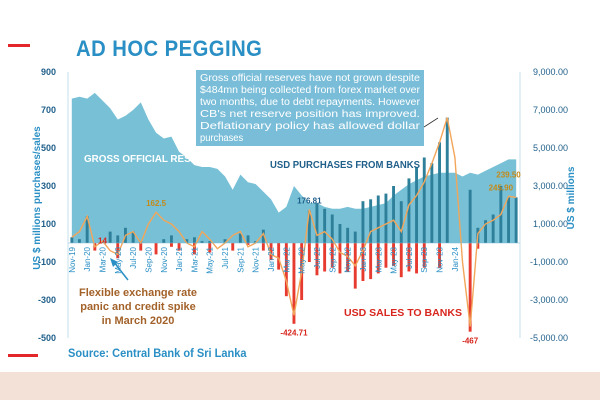 The width and height of the screenshot is (600, 400). What do you see at coordinates (501, 187) in the screenshot?
I see `data-label: 245.90` at bounding box center [501, 187].